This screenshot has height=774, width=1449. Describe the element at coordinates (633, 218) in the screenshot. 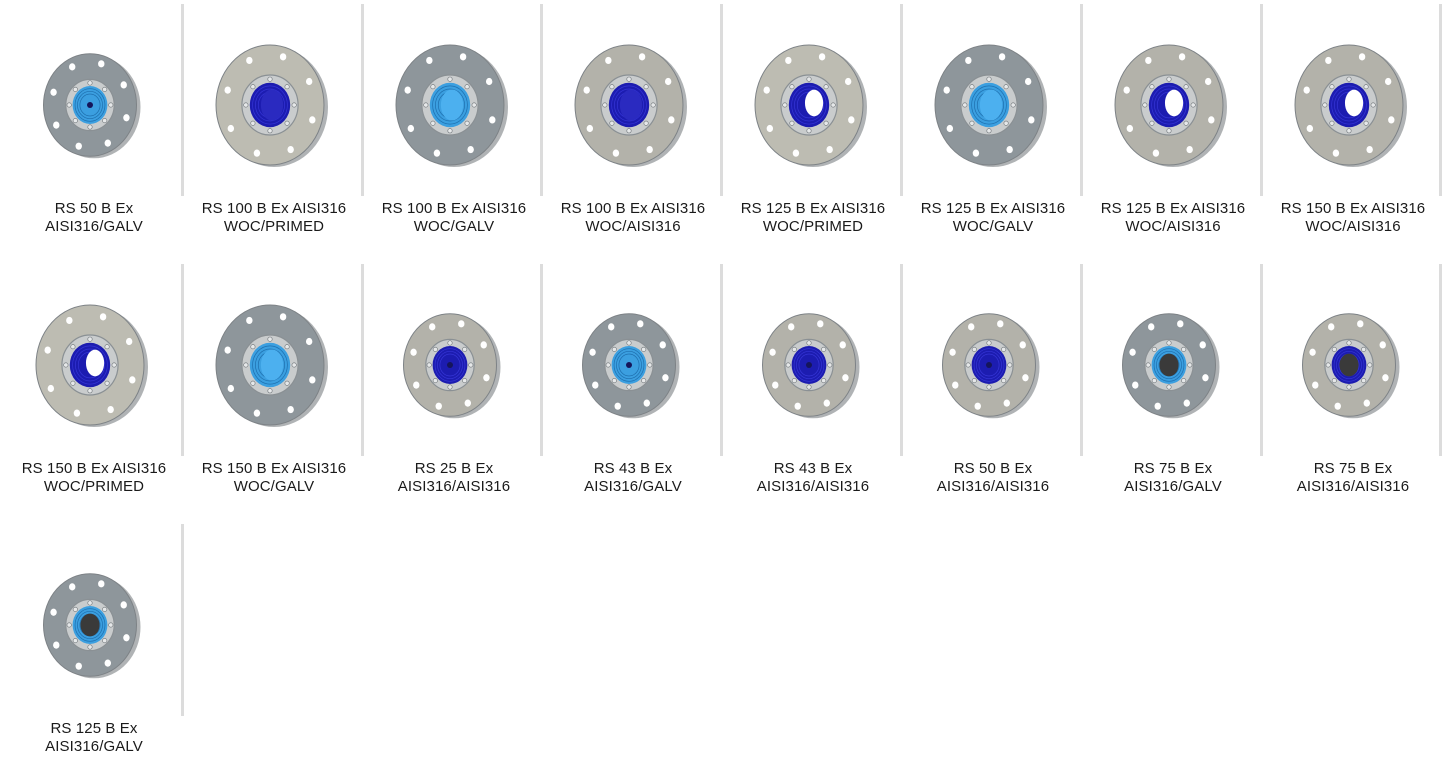

I see `product-name: RS 100 B Ex AISI316 WOC/AISI316` at that location.